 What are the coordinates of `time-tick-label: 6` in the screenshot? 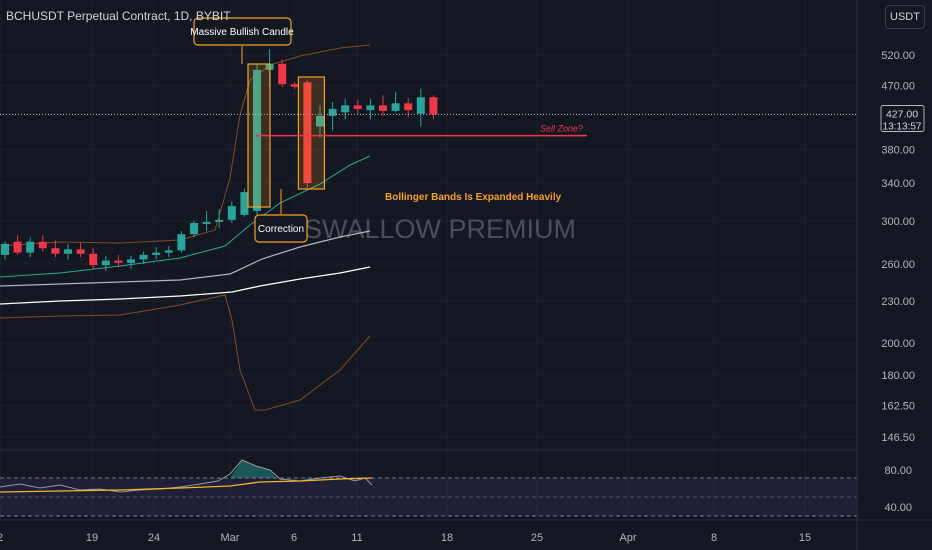 It's located at (294, 538).